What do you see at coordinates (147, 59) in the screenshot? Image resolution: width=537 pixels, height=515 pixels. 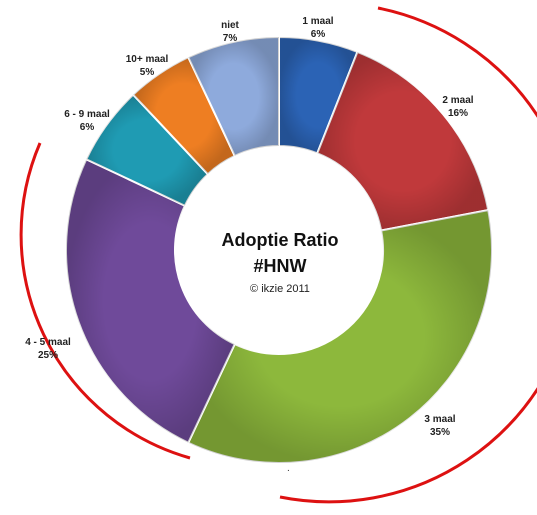 I see `slice-label-category: 10+ maal` at bounding box center [147, 59].